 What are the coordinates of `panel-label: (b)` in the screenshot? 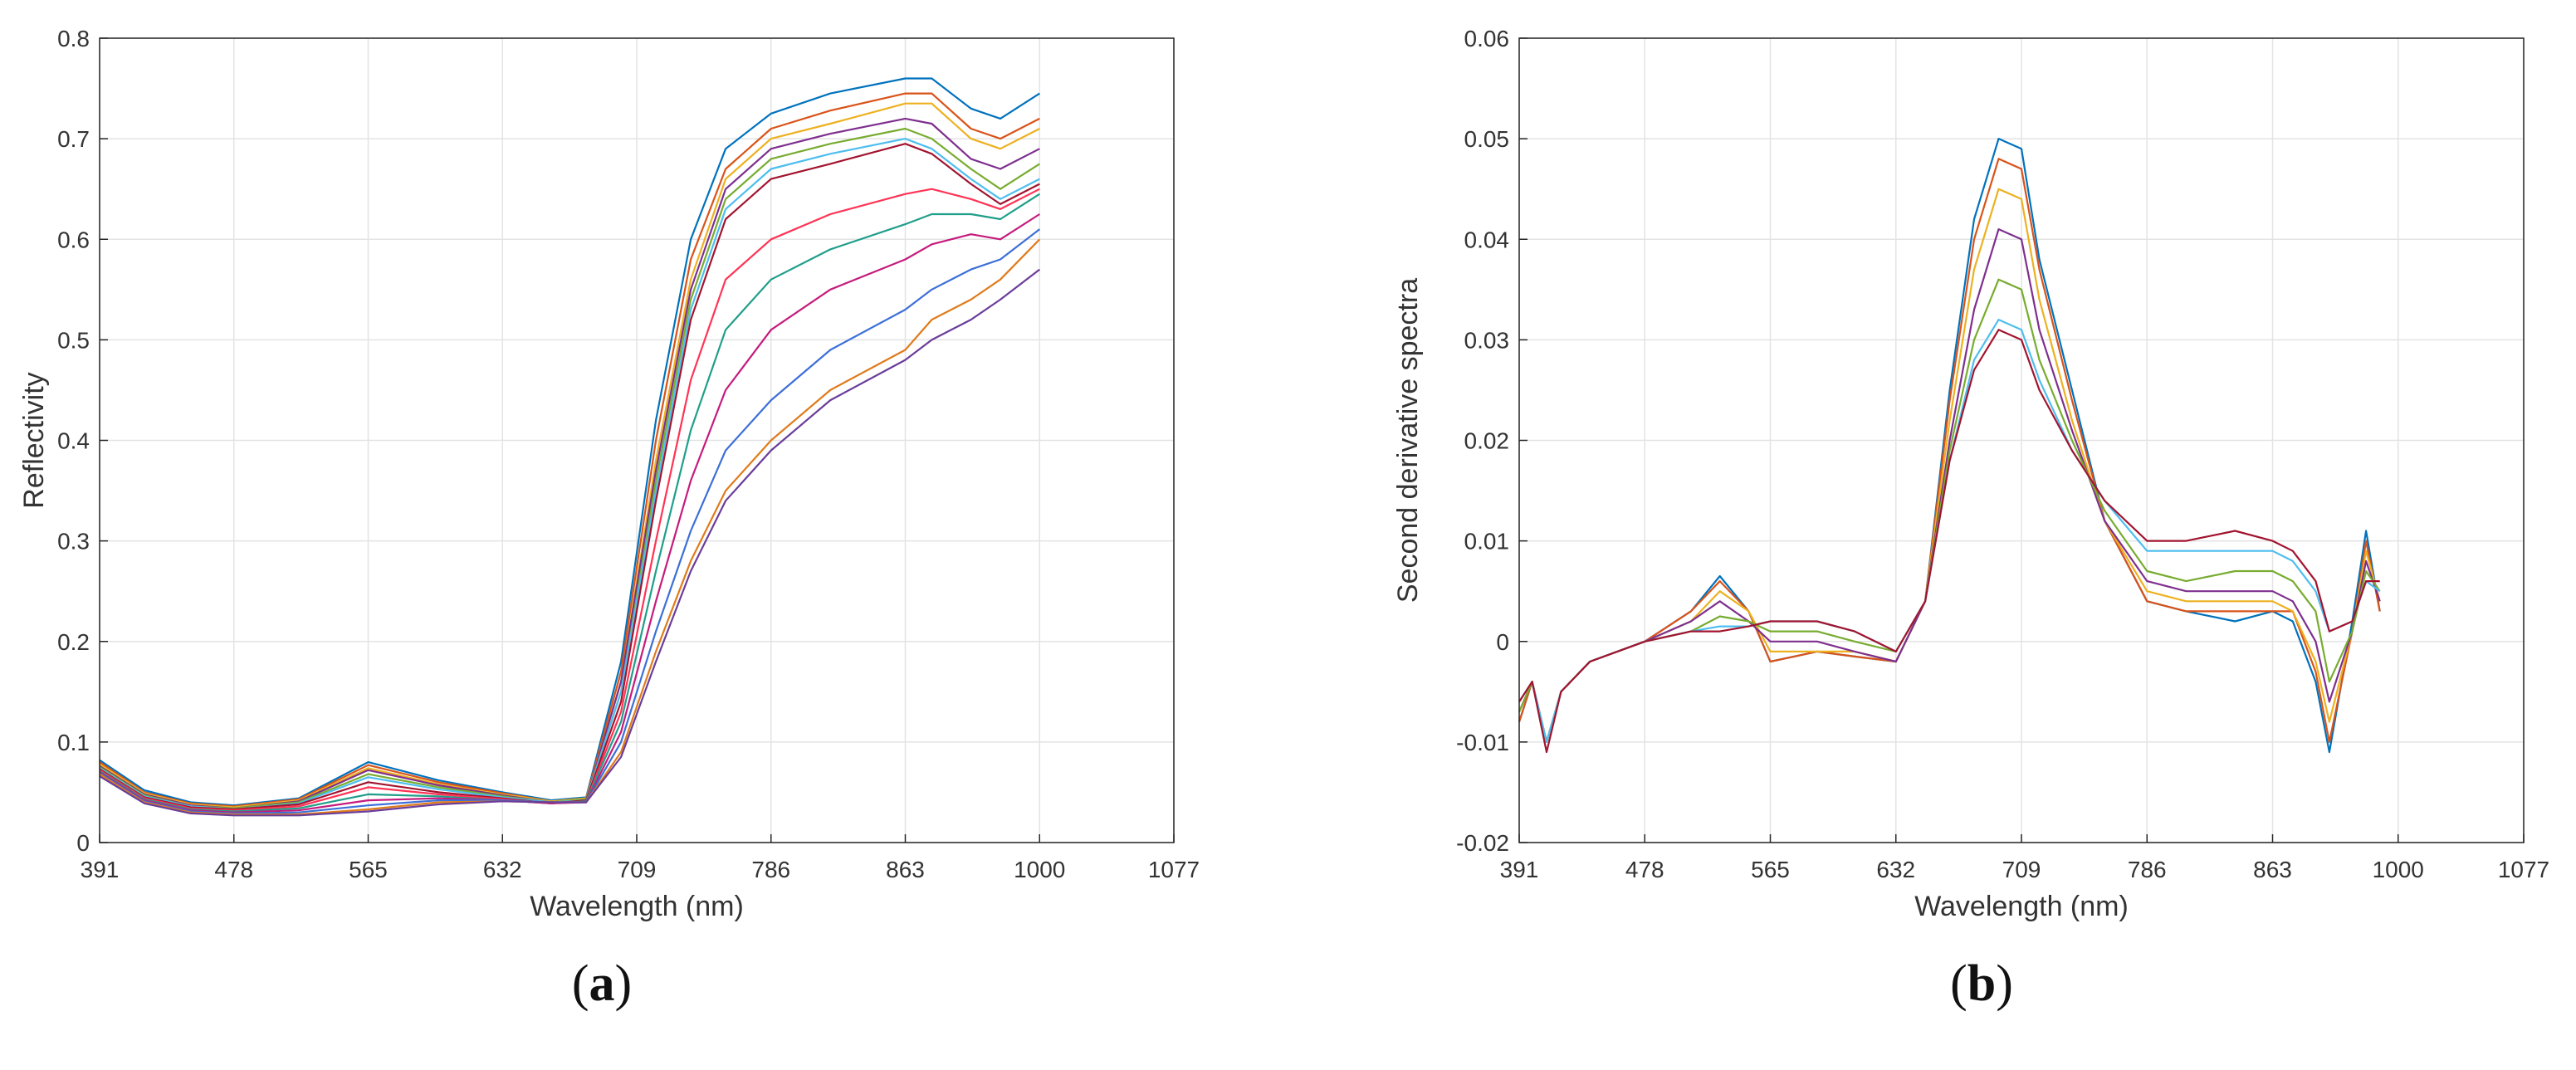 It's located at (1981, 984).